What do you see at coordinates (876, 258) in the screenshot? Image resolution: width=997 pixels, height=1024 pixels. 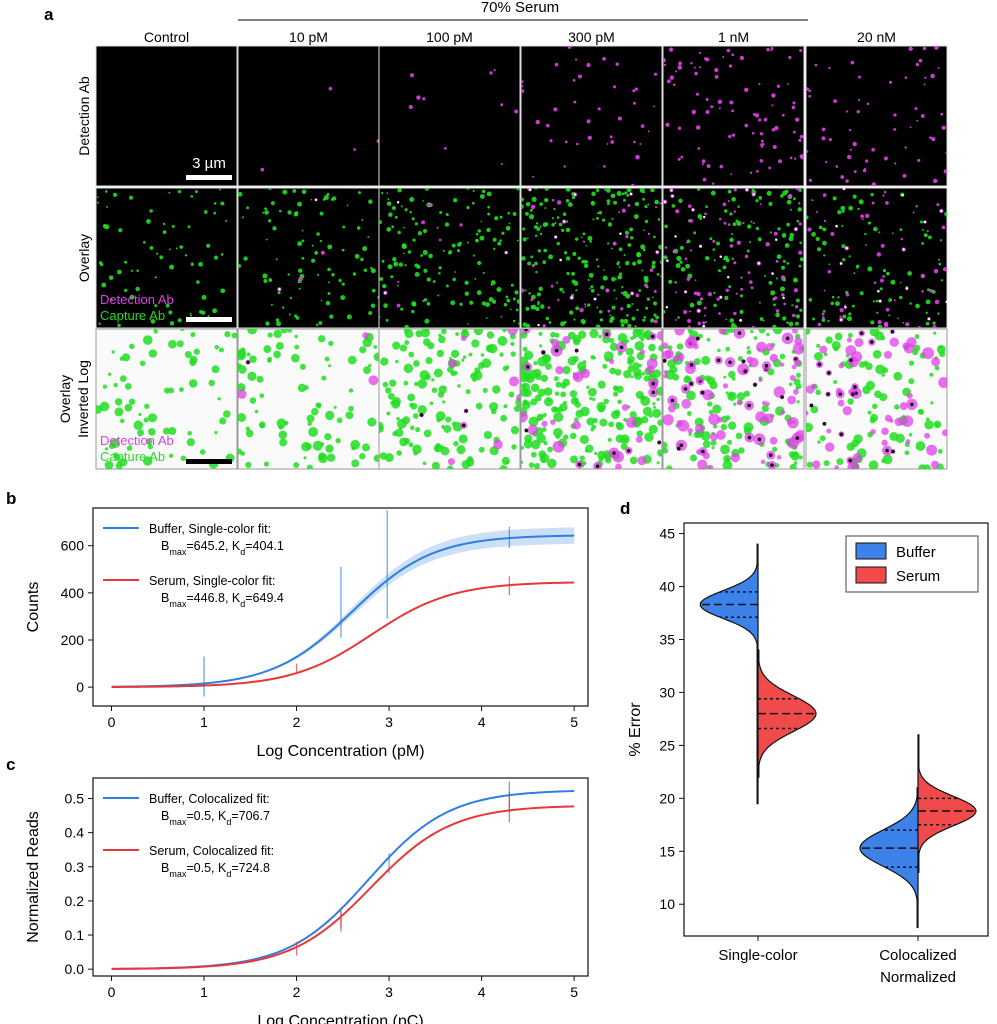 I see `micrograph-tile` at bounding box center [876, 258].